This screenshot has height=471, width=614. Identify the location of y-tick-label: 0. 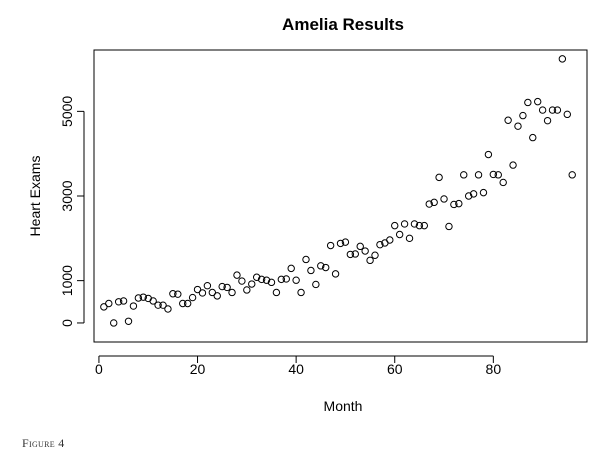
(67, 323).